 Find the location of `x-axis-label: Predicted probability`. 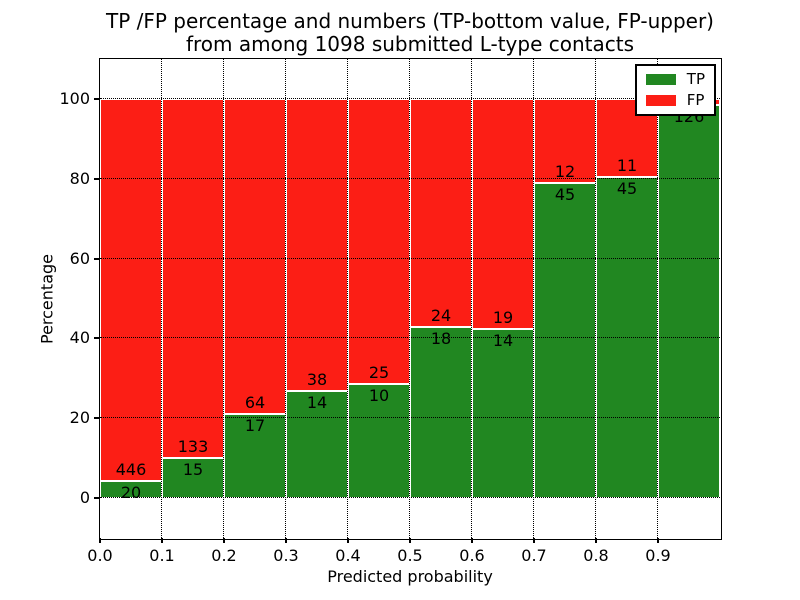

x-axis-label: Predicted probability is located at coordinates (410, 576).